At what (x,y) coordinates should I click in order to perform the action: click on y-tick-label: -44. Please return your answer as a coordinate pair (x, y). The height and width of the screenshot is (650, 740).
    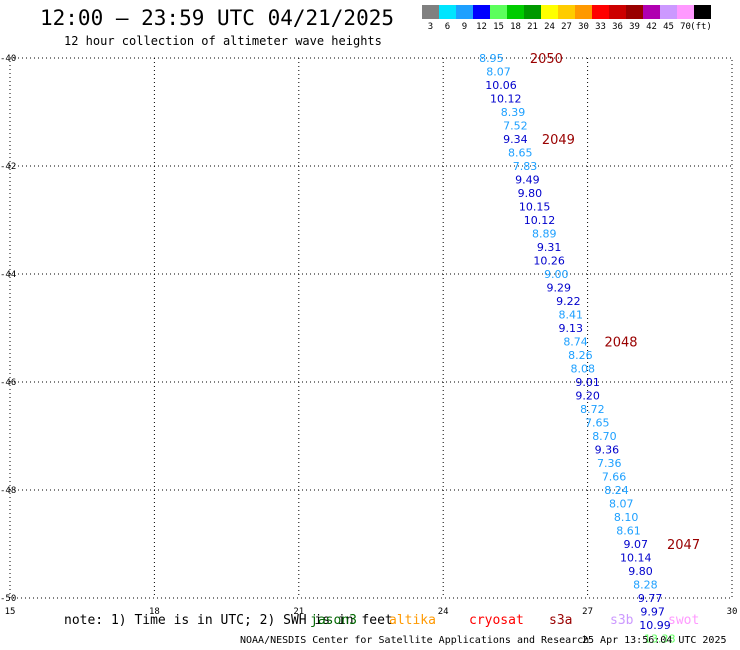
    Looking at the image, I should click on (8, 275).